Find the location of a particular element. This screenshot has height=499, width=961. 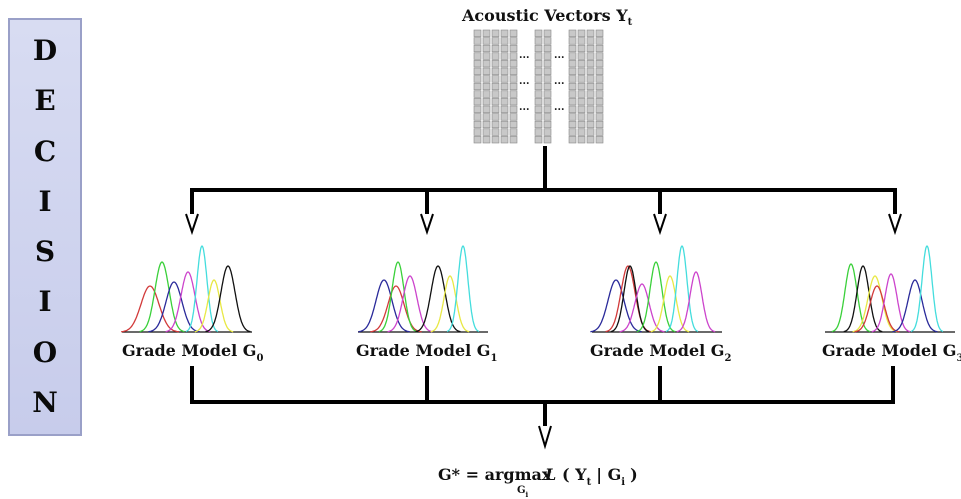

grade-model-label-0: Grade Model G0 is located at coordinates (192, 352).